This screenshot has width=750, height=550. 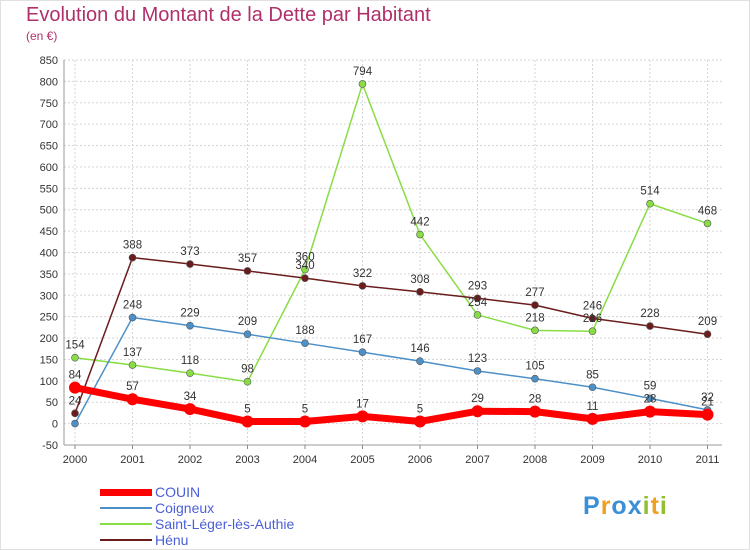 I want to click on data-label: 216, so click(x=592, y=319).